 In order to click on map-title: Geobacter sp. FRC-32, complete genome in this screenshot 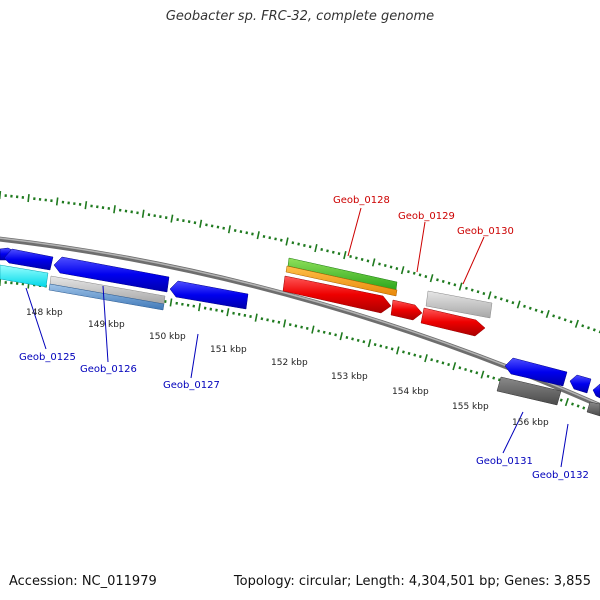, I will do `click(300, 16)`.